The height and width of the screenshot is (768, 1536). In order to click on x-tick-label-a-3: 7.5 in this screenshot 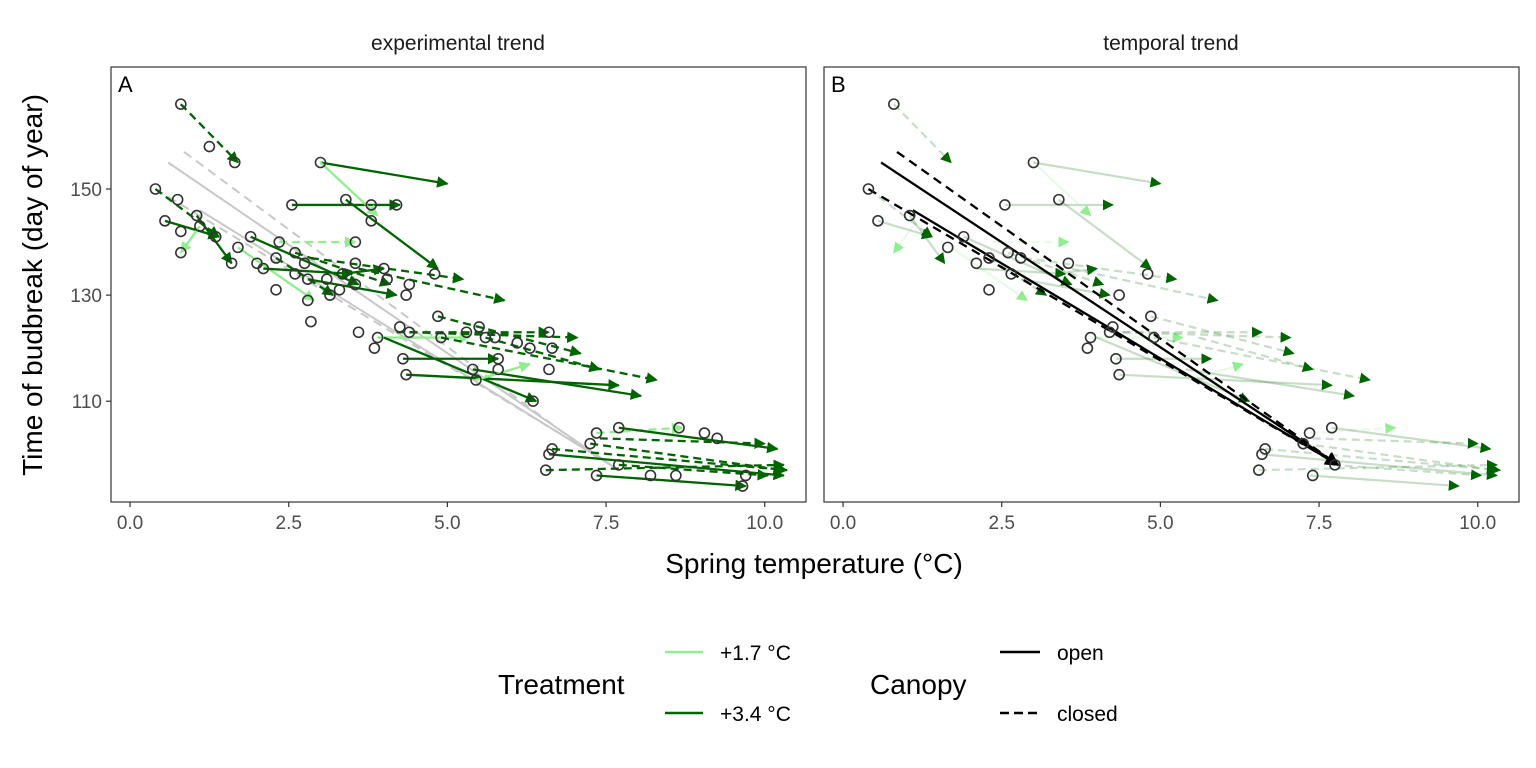, I will do `click(606, 523)`.